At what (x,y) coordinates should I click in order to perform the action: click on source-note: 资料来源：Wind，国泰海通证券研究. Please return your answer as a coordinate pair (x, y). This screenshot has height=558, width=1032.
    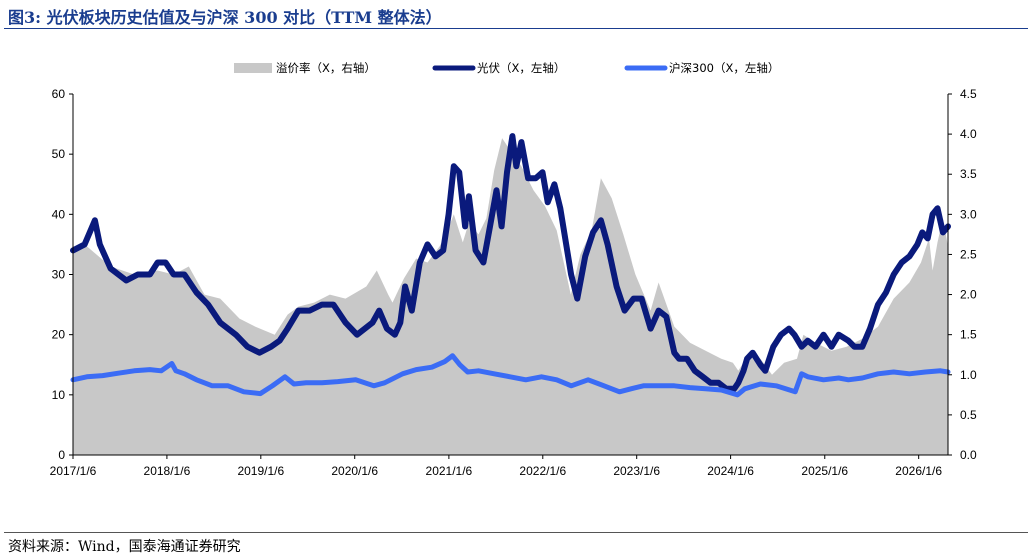
    Looking at the image, I should click on (124, 547).